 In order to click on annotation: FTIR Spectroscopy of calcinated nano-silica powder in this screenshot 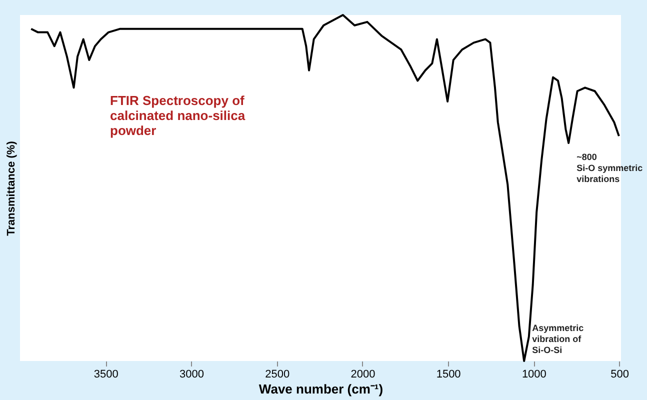, I will do `click(178, 115)`.